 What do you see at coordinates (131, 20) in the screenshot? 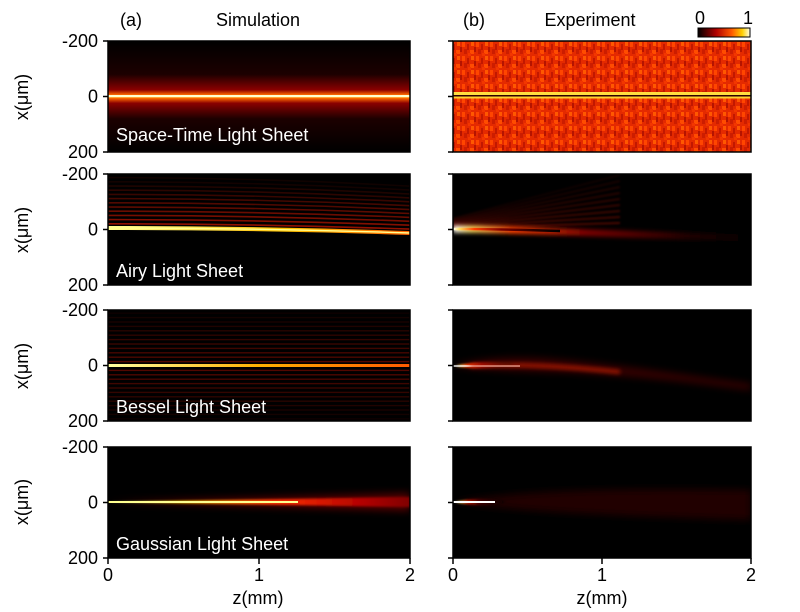
I see `panel-label-a: (a)` at bounding box center [131, 20].